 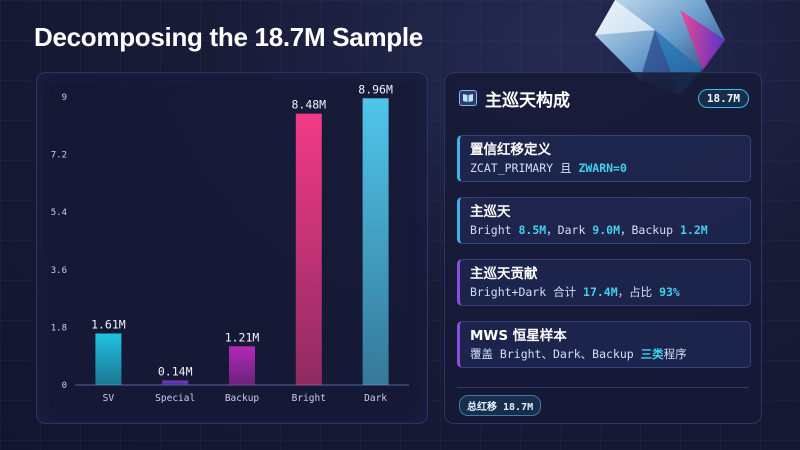 I want to click on info-card: MWS 恒星样本 覆盖 Bright、Dark、Backup 三类程序, so click(x=604, y=344).